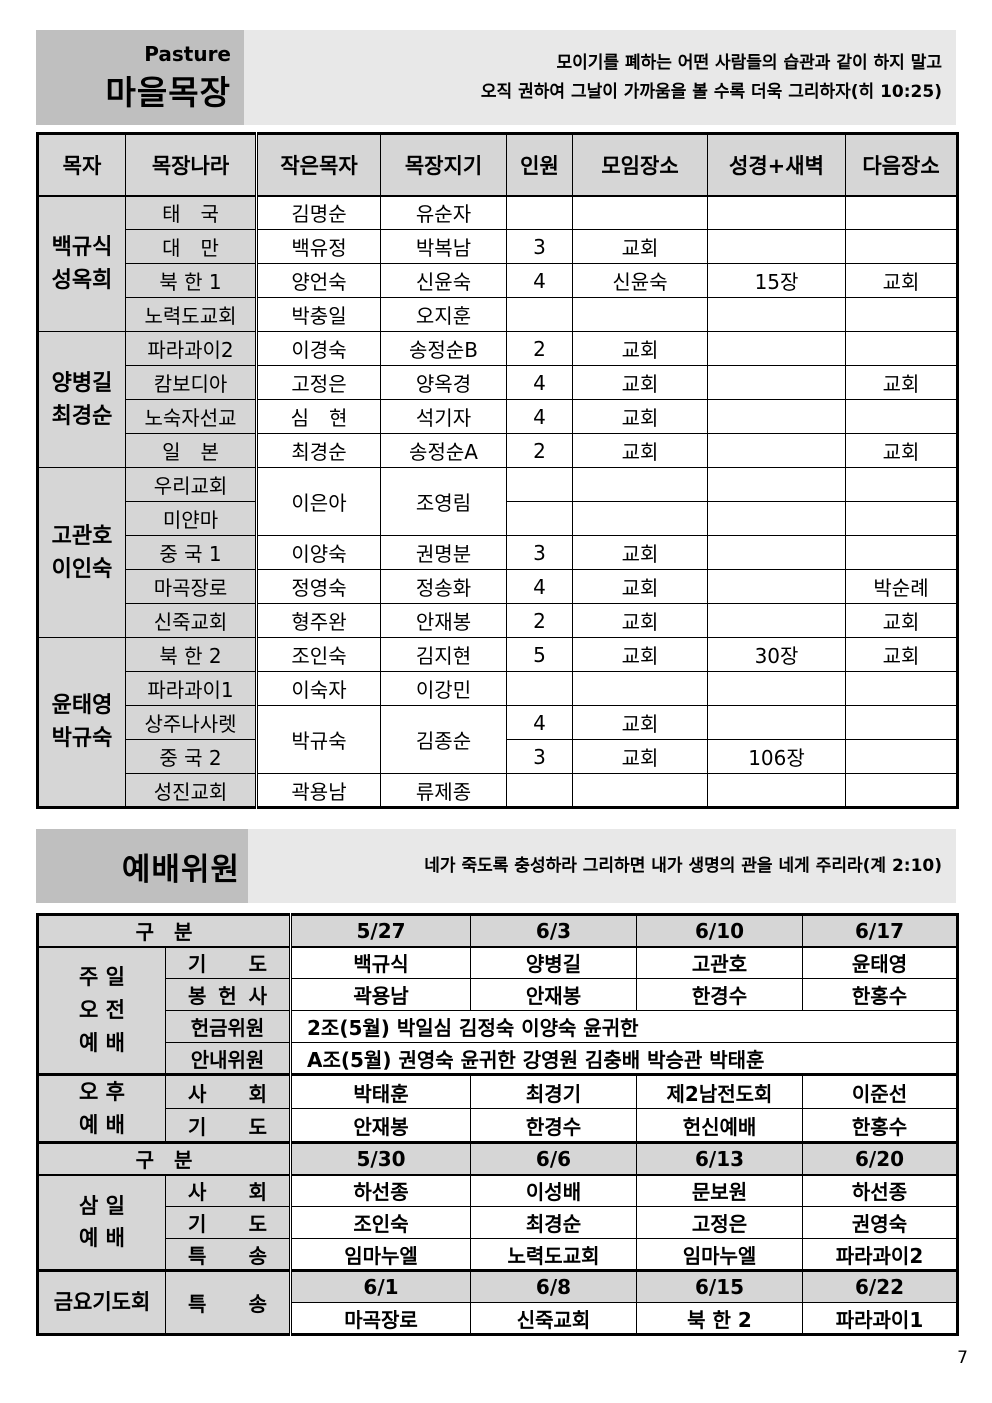 This screenshot has height=1403, width=992. Describe the element at coordinates (191, 654) in the screenshot. I see `nation-cell: 북 한 2` at that location.